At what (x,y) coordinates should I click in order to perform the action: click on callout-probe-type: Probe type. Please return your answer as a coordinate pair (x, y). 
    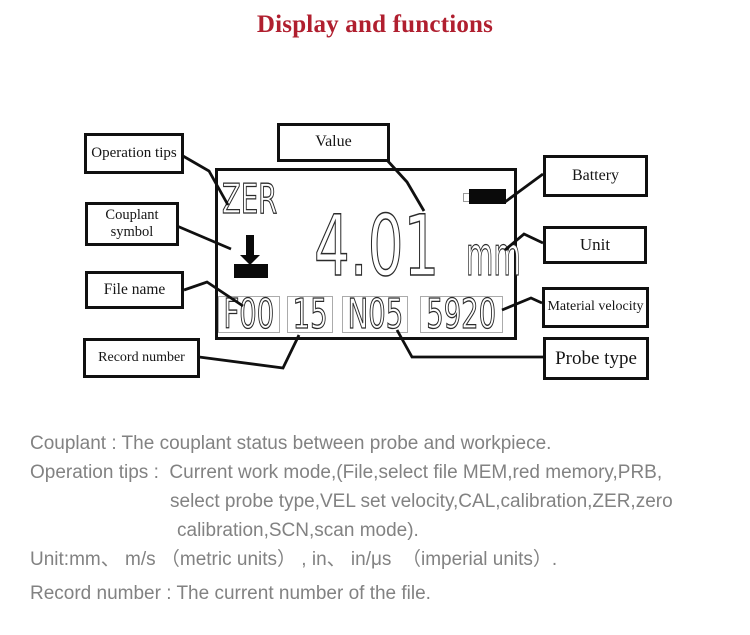
    Looking at the image, I should click on (596, 358).